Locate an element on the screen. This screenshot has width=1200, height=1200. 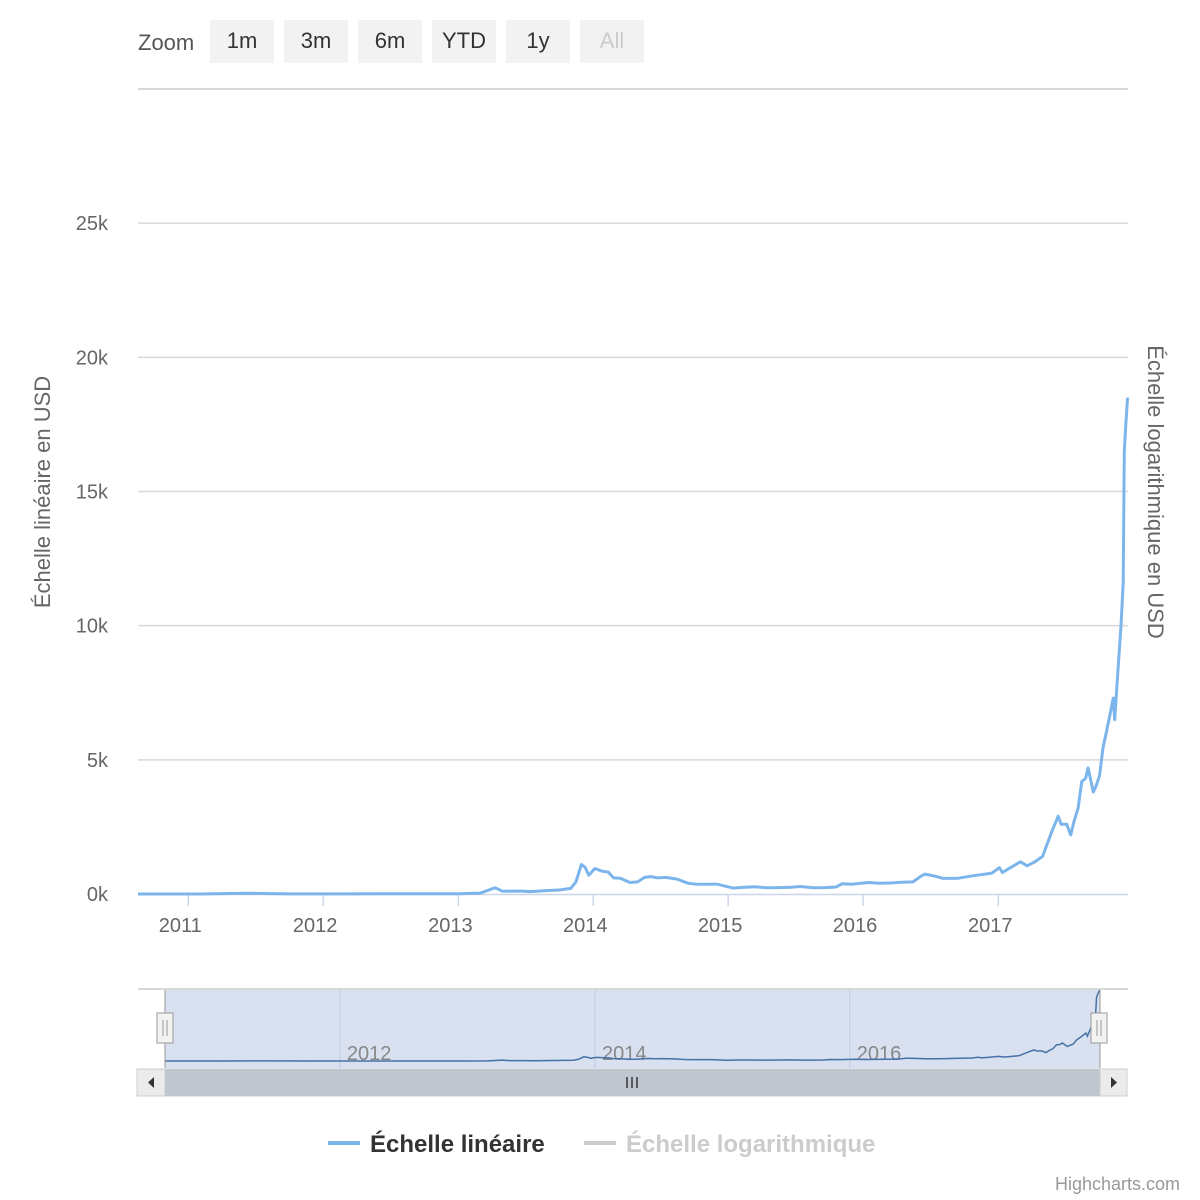
y-axis-title-right: Échelle logarithmique en USD is located at coordinates (1155, 492).